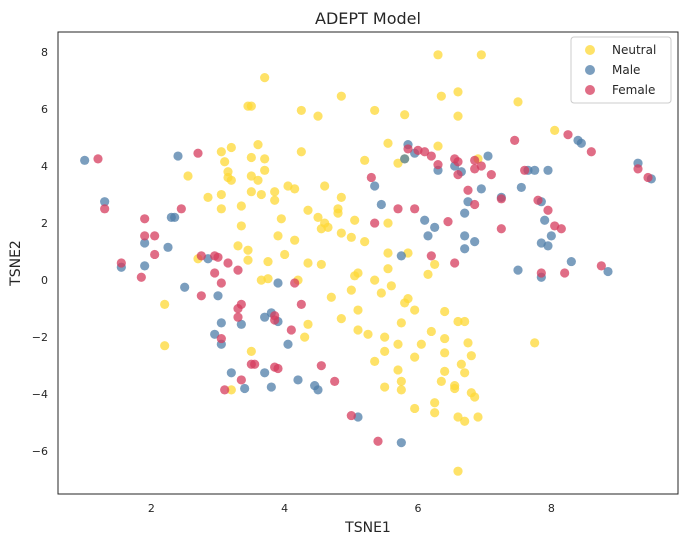 Image resolution: width=686 pixels, height=546 pixels. I want to click on chart-title: ADEPT Model, so click(368, 18).